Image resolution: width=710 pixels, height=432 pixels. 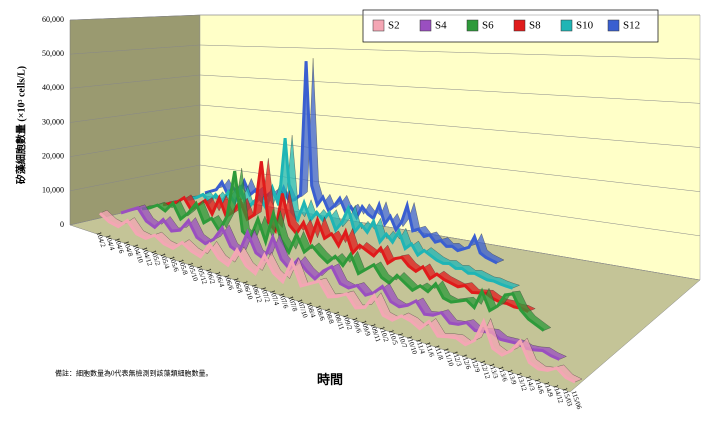 I want to click on legend-label: S12, so click(x=631, y=26).